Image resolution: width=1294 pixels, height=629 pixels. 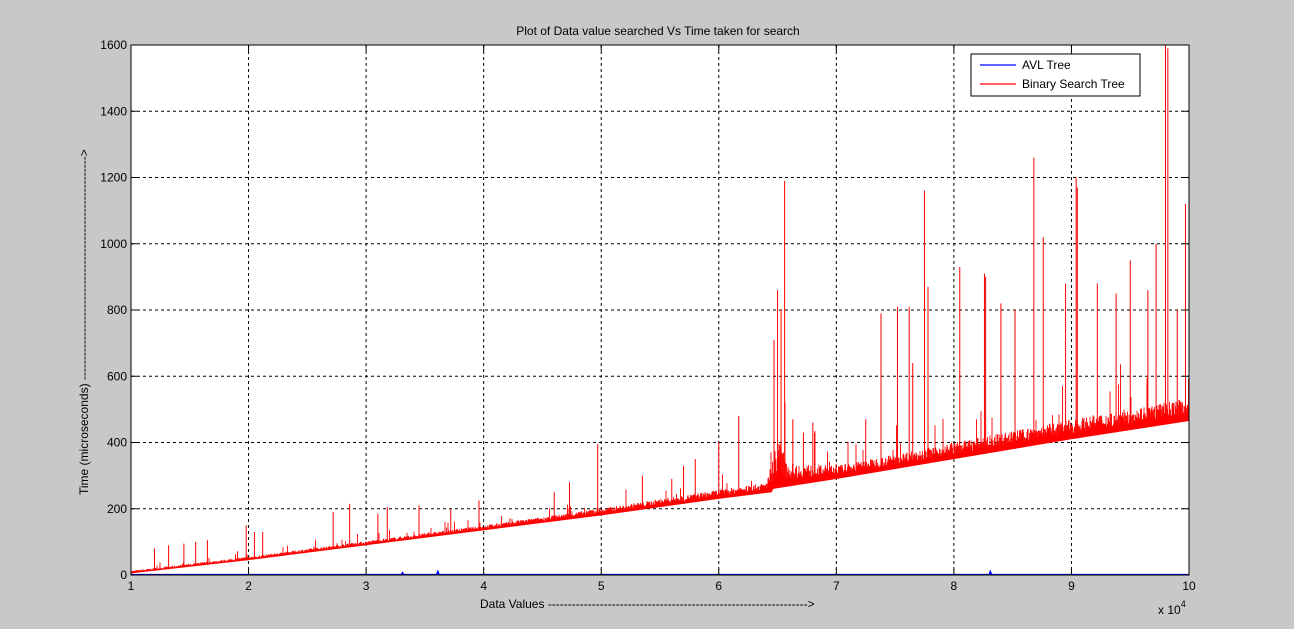 What do you see at coordinates (117, 310) in the screenshot?
I see `y-tick-label: 800` at bounding box center [117, 310].